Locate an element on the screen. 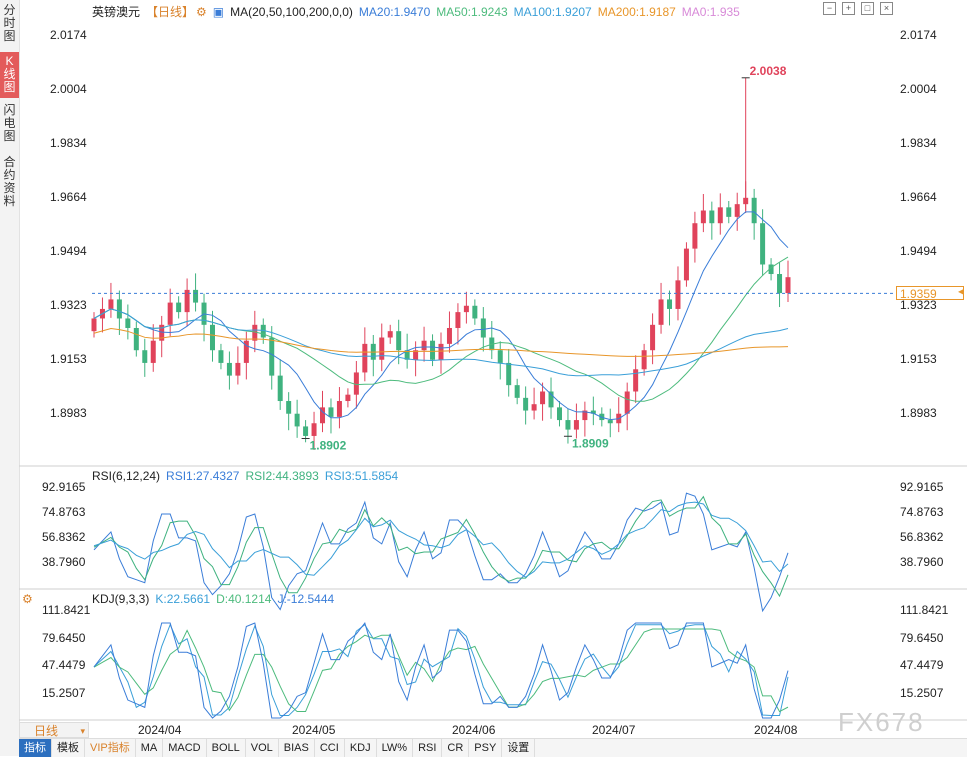  price-tick-3-left: 1.9664 is located at coordinates (68, 196).